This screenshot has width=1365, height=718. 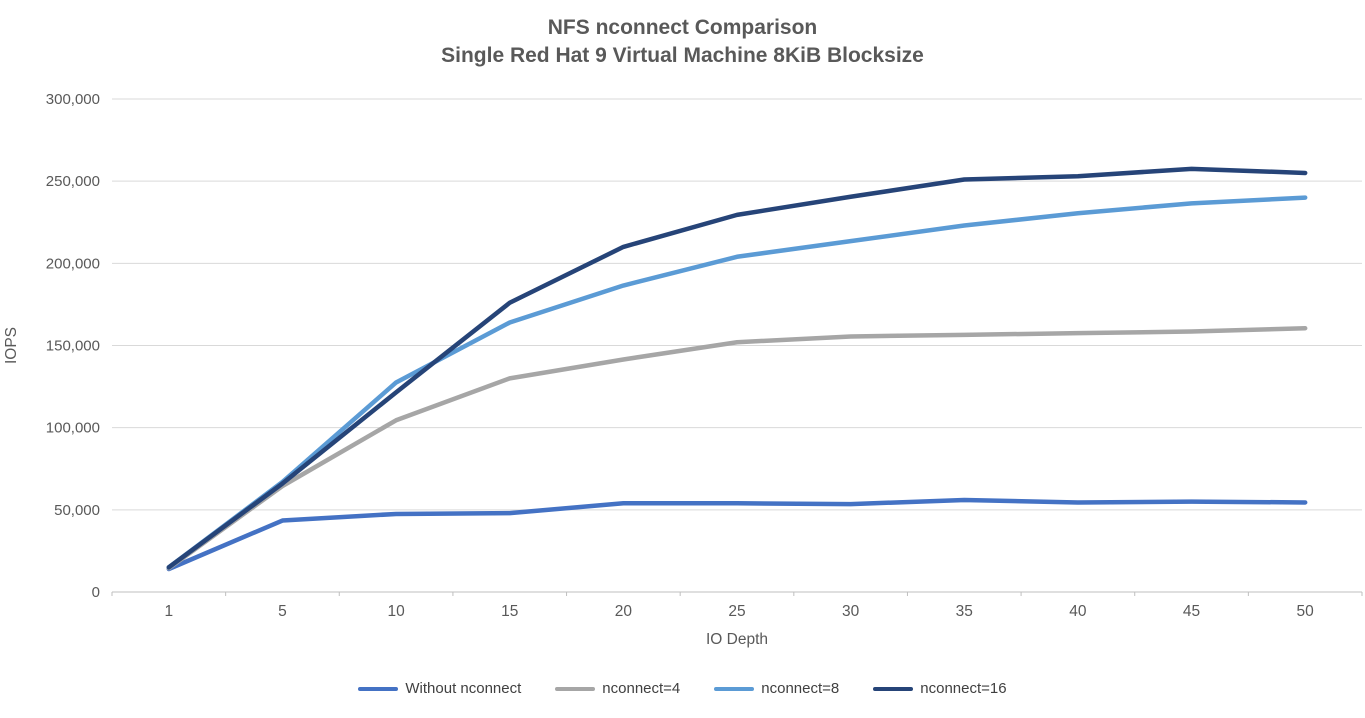 What do you see at coordinates (73, 99) in the screenshot?
I see `y-axis-tick-label: 300,000` at bounding box center [73, 99].